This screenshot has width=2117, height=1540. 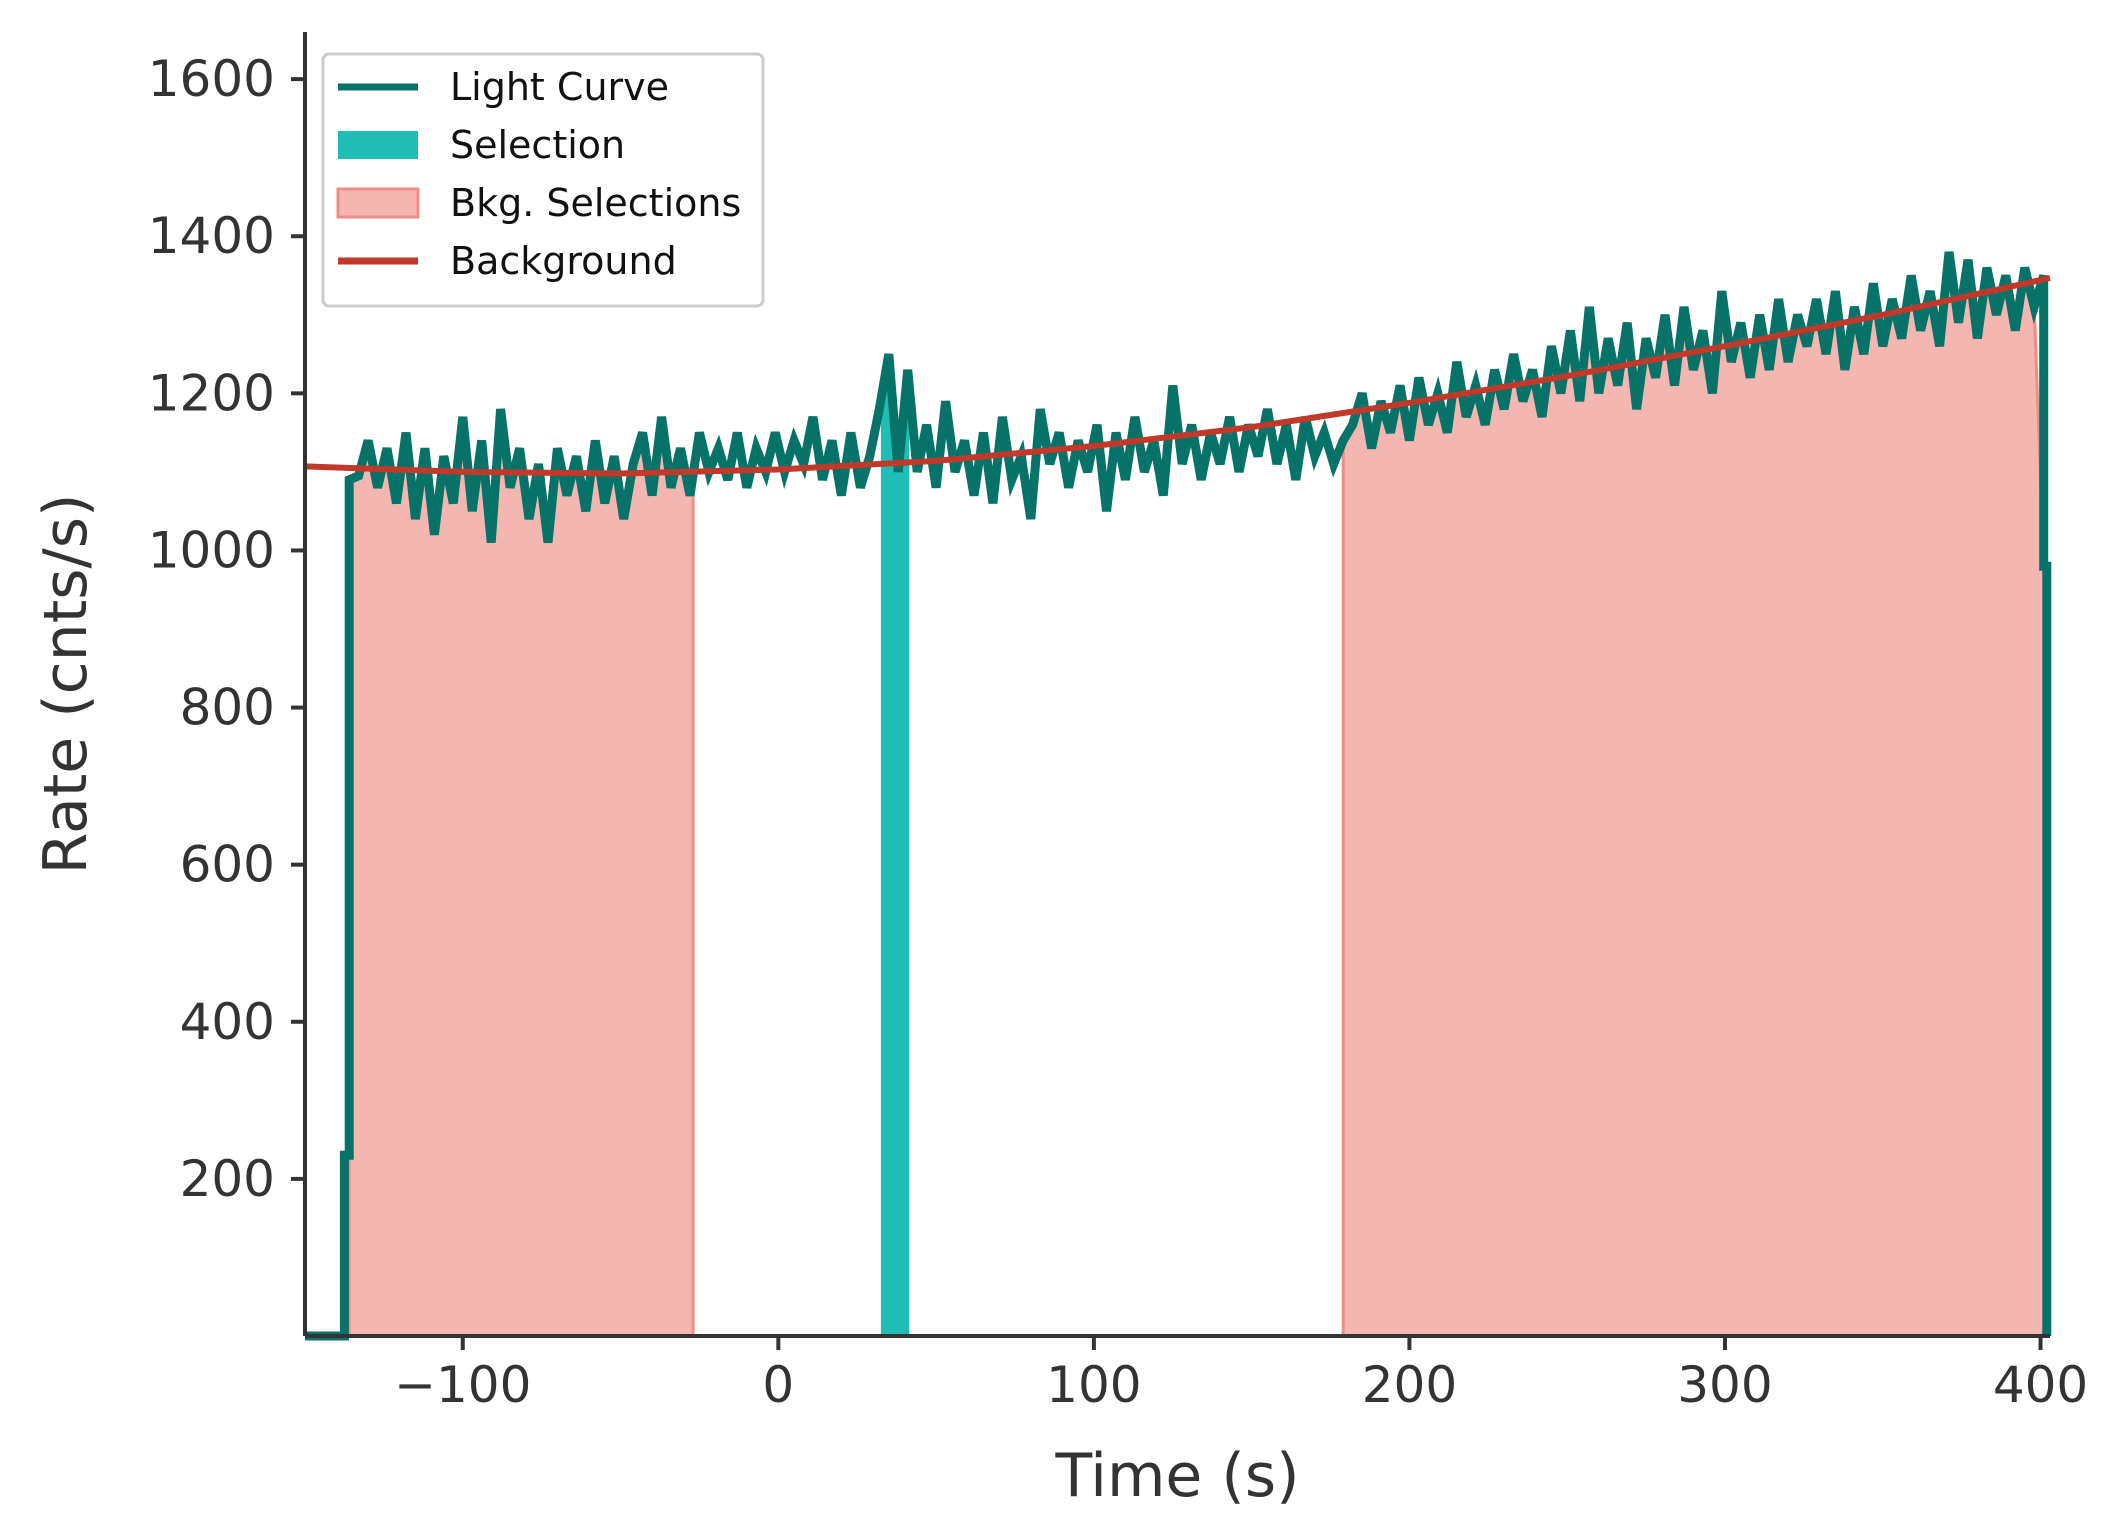 What do you see at coordinates (1241, 1375) in the screenshot?
I see `x-ticks: −100 0 100 200 300 400` at bounding box center [1241, 1375].